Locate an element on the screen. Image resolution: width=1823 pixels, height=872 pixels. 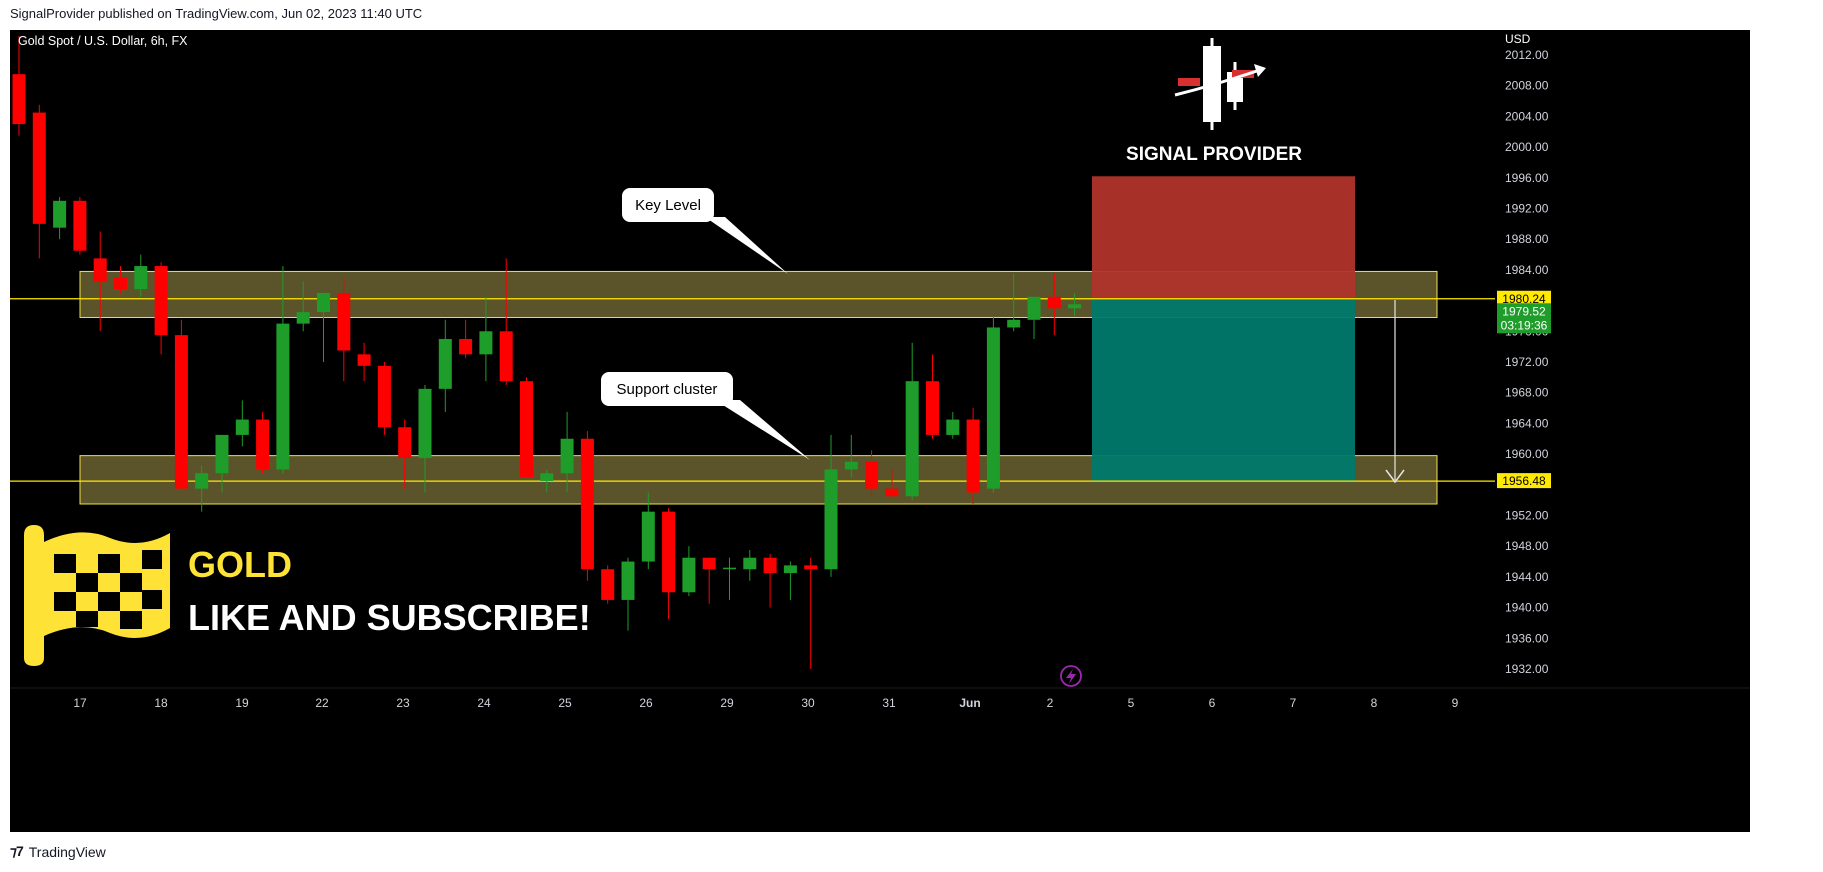
currency-label: USD is located at coordinates (1518, 39).